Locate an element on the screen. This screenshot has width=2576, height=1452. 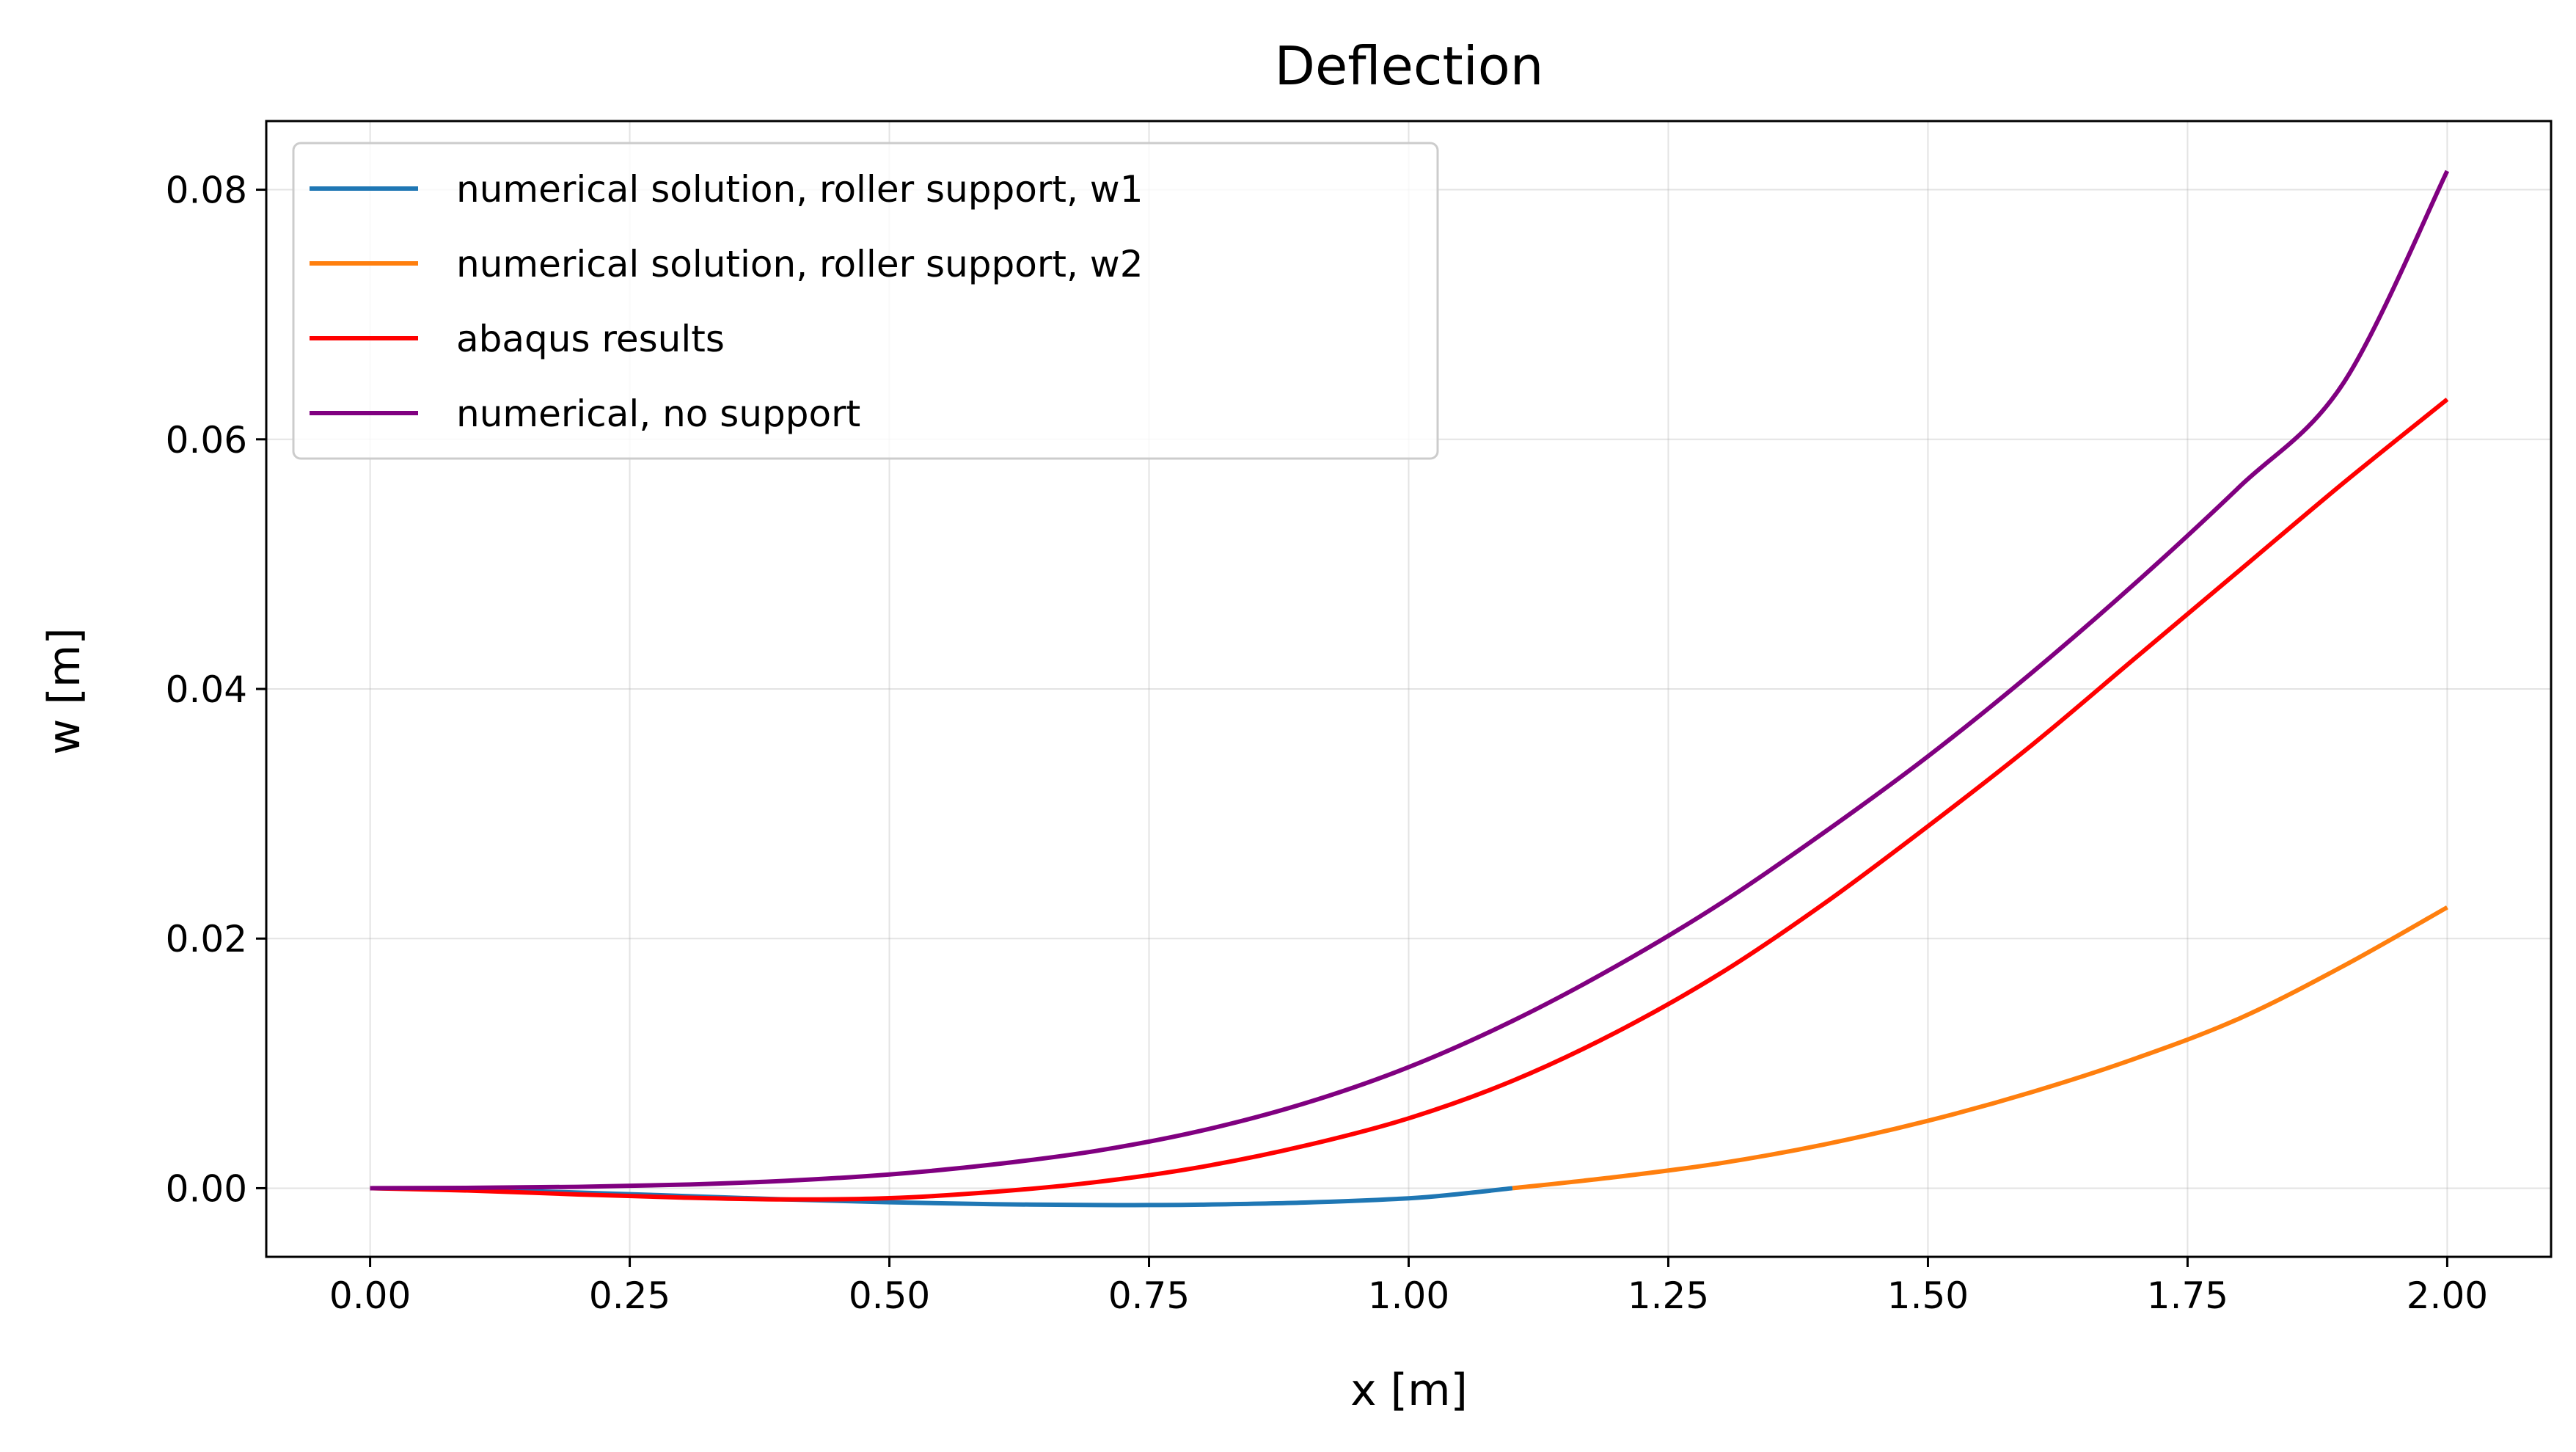
x-tick-label: 2.00 is located at coordinates (2447, 1295).